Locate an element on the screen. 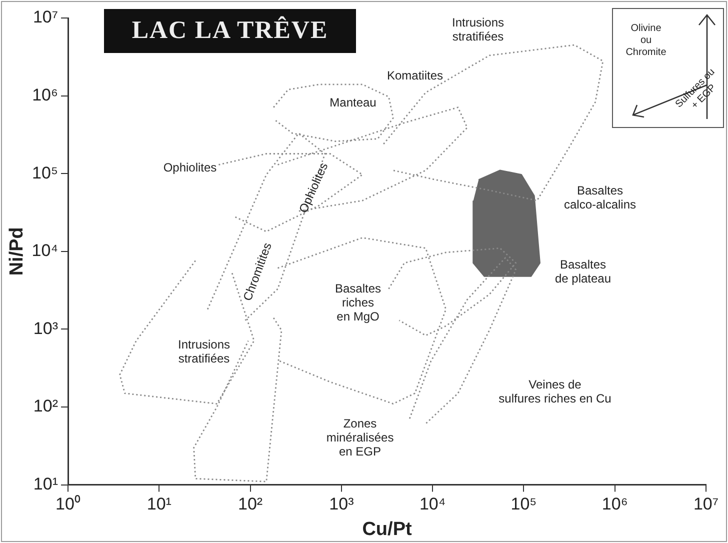  x-tick-label: 10⁵ is located at coordinates (523, 504).